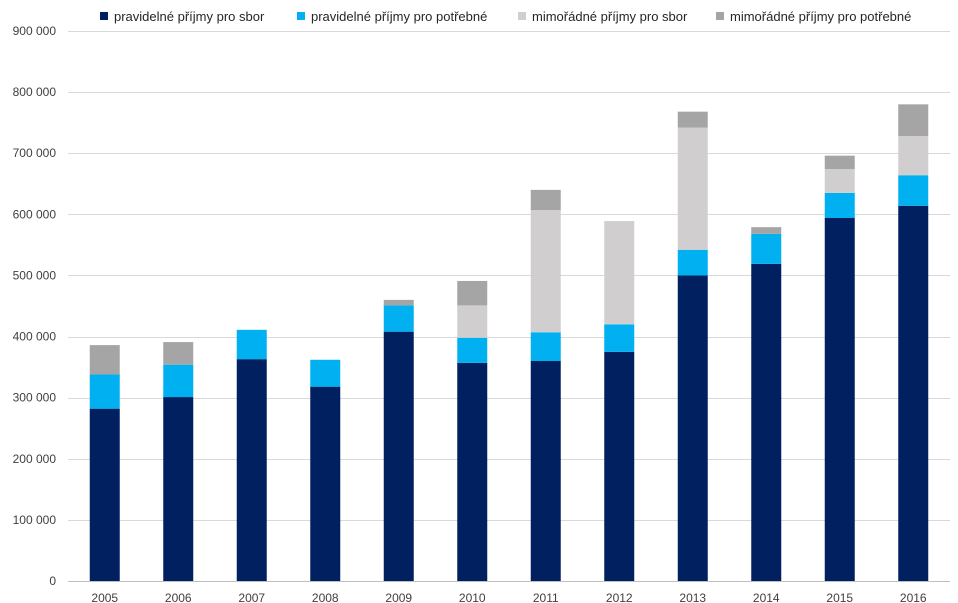  What do you see at coordinates (35, 153) in the screenshot?
I see `y-tick-label: 700 000` at bounding box center [35, 153].